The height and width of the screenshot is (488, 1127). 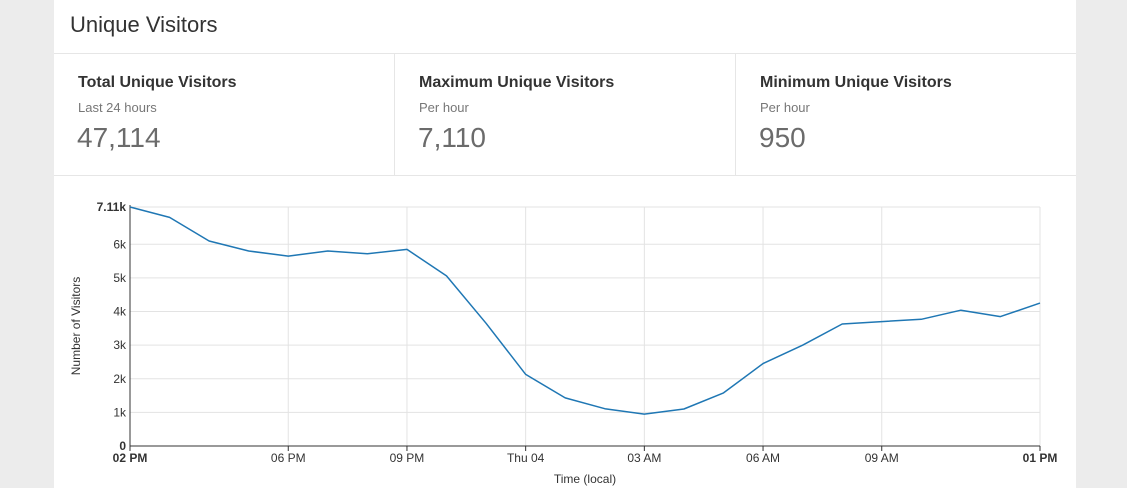 I want to click on y-tick-label: 6k, so click(x=120, y=244).